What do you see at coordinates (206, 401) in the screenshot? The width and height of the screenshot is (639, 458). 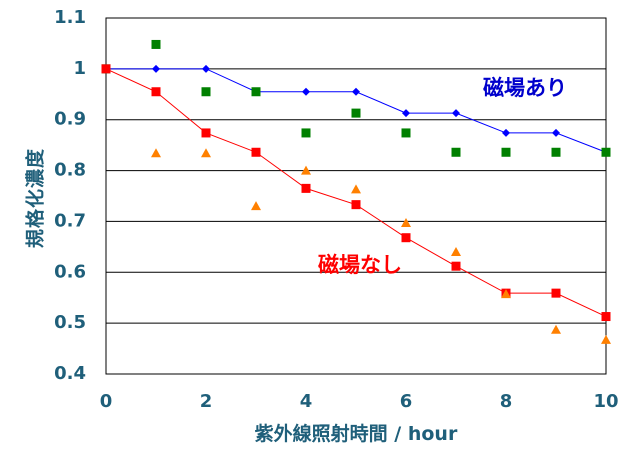 I see `x-tick-label: 2` at bounding box center [206, 401].